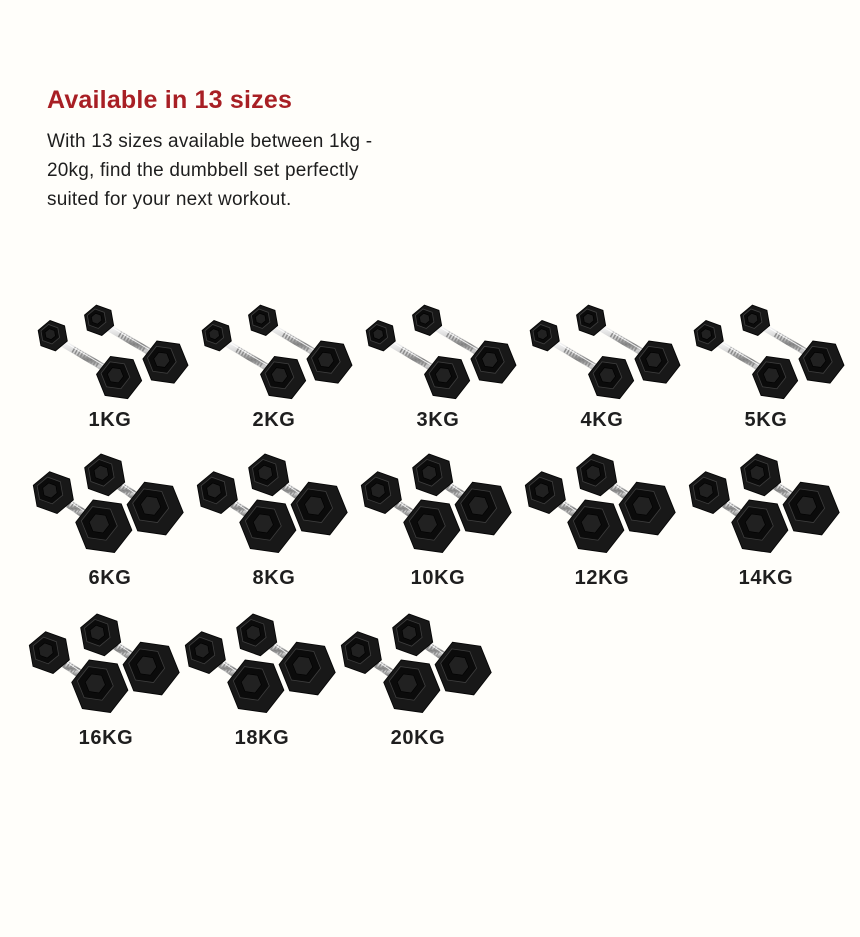 This screenshot has height=937, width=860. I want to click on weight-item: 1KG, so click(110, 368).